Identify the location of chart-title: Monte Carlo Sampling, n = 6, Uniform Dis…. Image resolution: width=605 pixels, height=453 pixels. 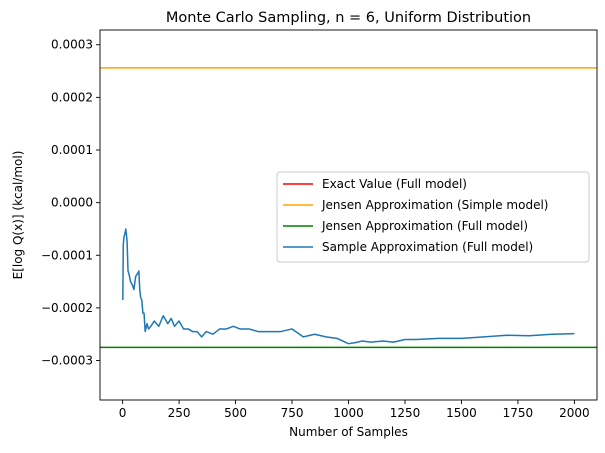
(348, 18).